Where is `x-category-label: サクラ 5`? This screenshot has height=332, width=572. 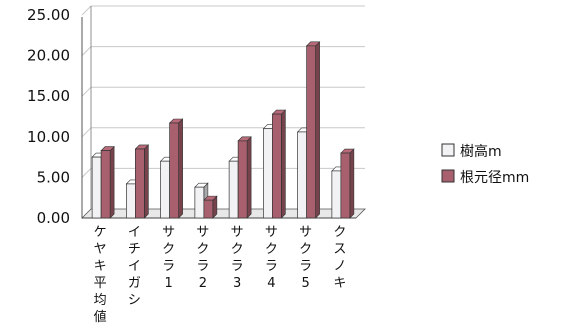
x-category-label: サクラ 5 is located at coordinates (305, 258).